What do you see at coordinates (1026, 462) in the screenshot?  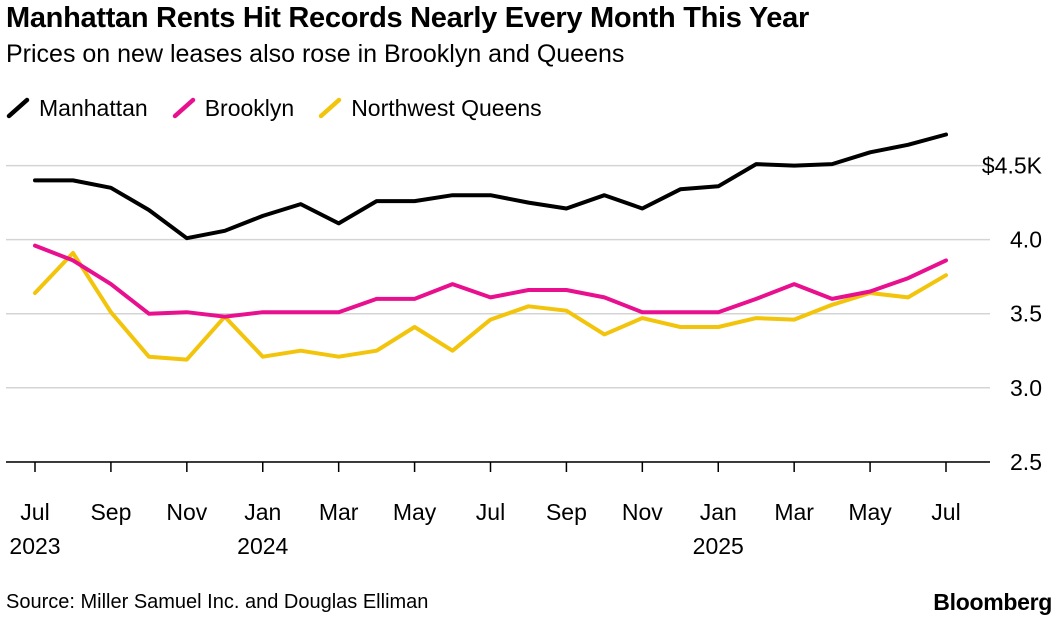 I see `y-tick-label: 2.5` at bounding box center [1026, 462].